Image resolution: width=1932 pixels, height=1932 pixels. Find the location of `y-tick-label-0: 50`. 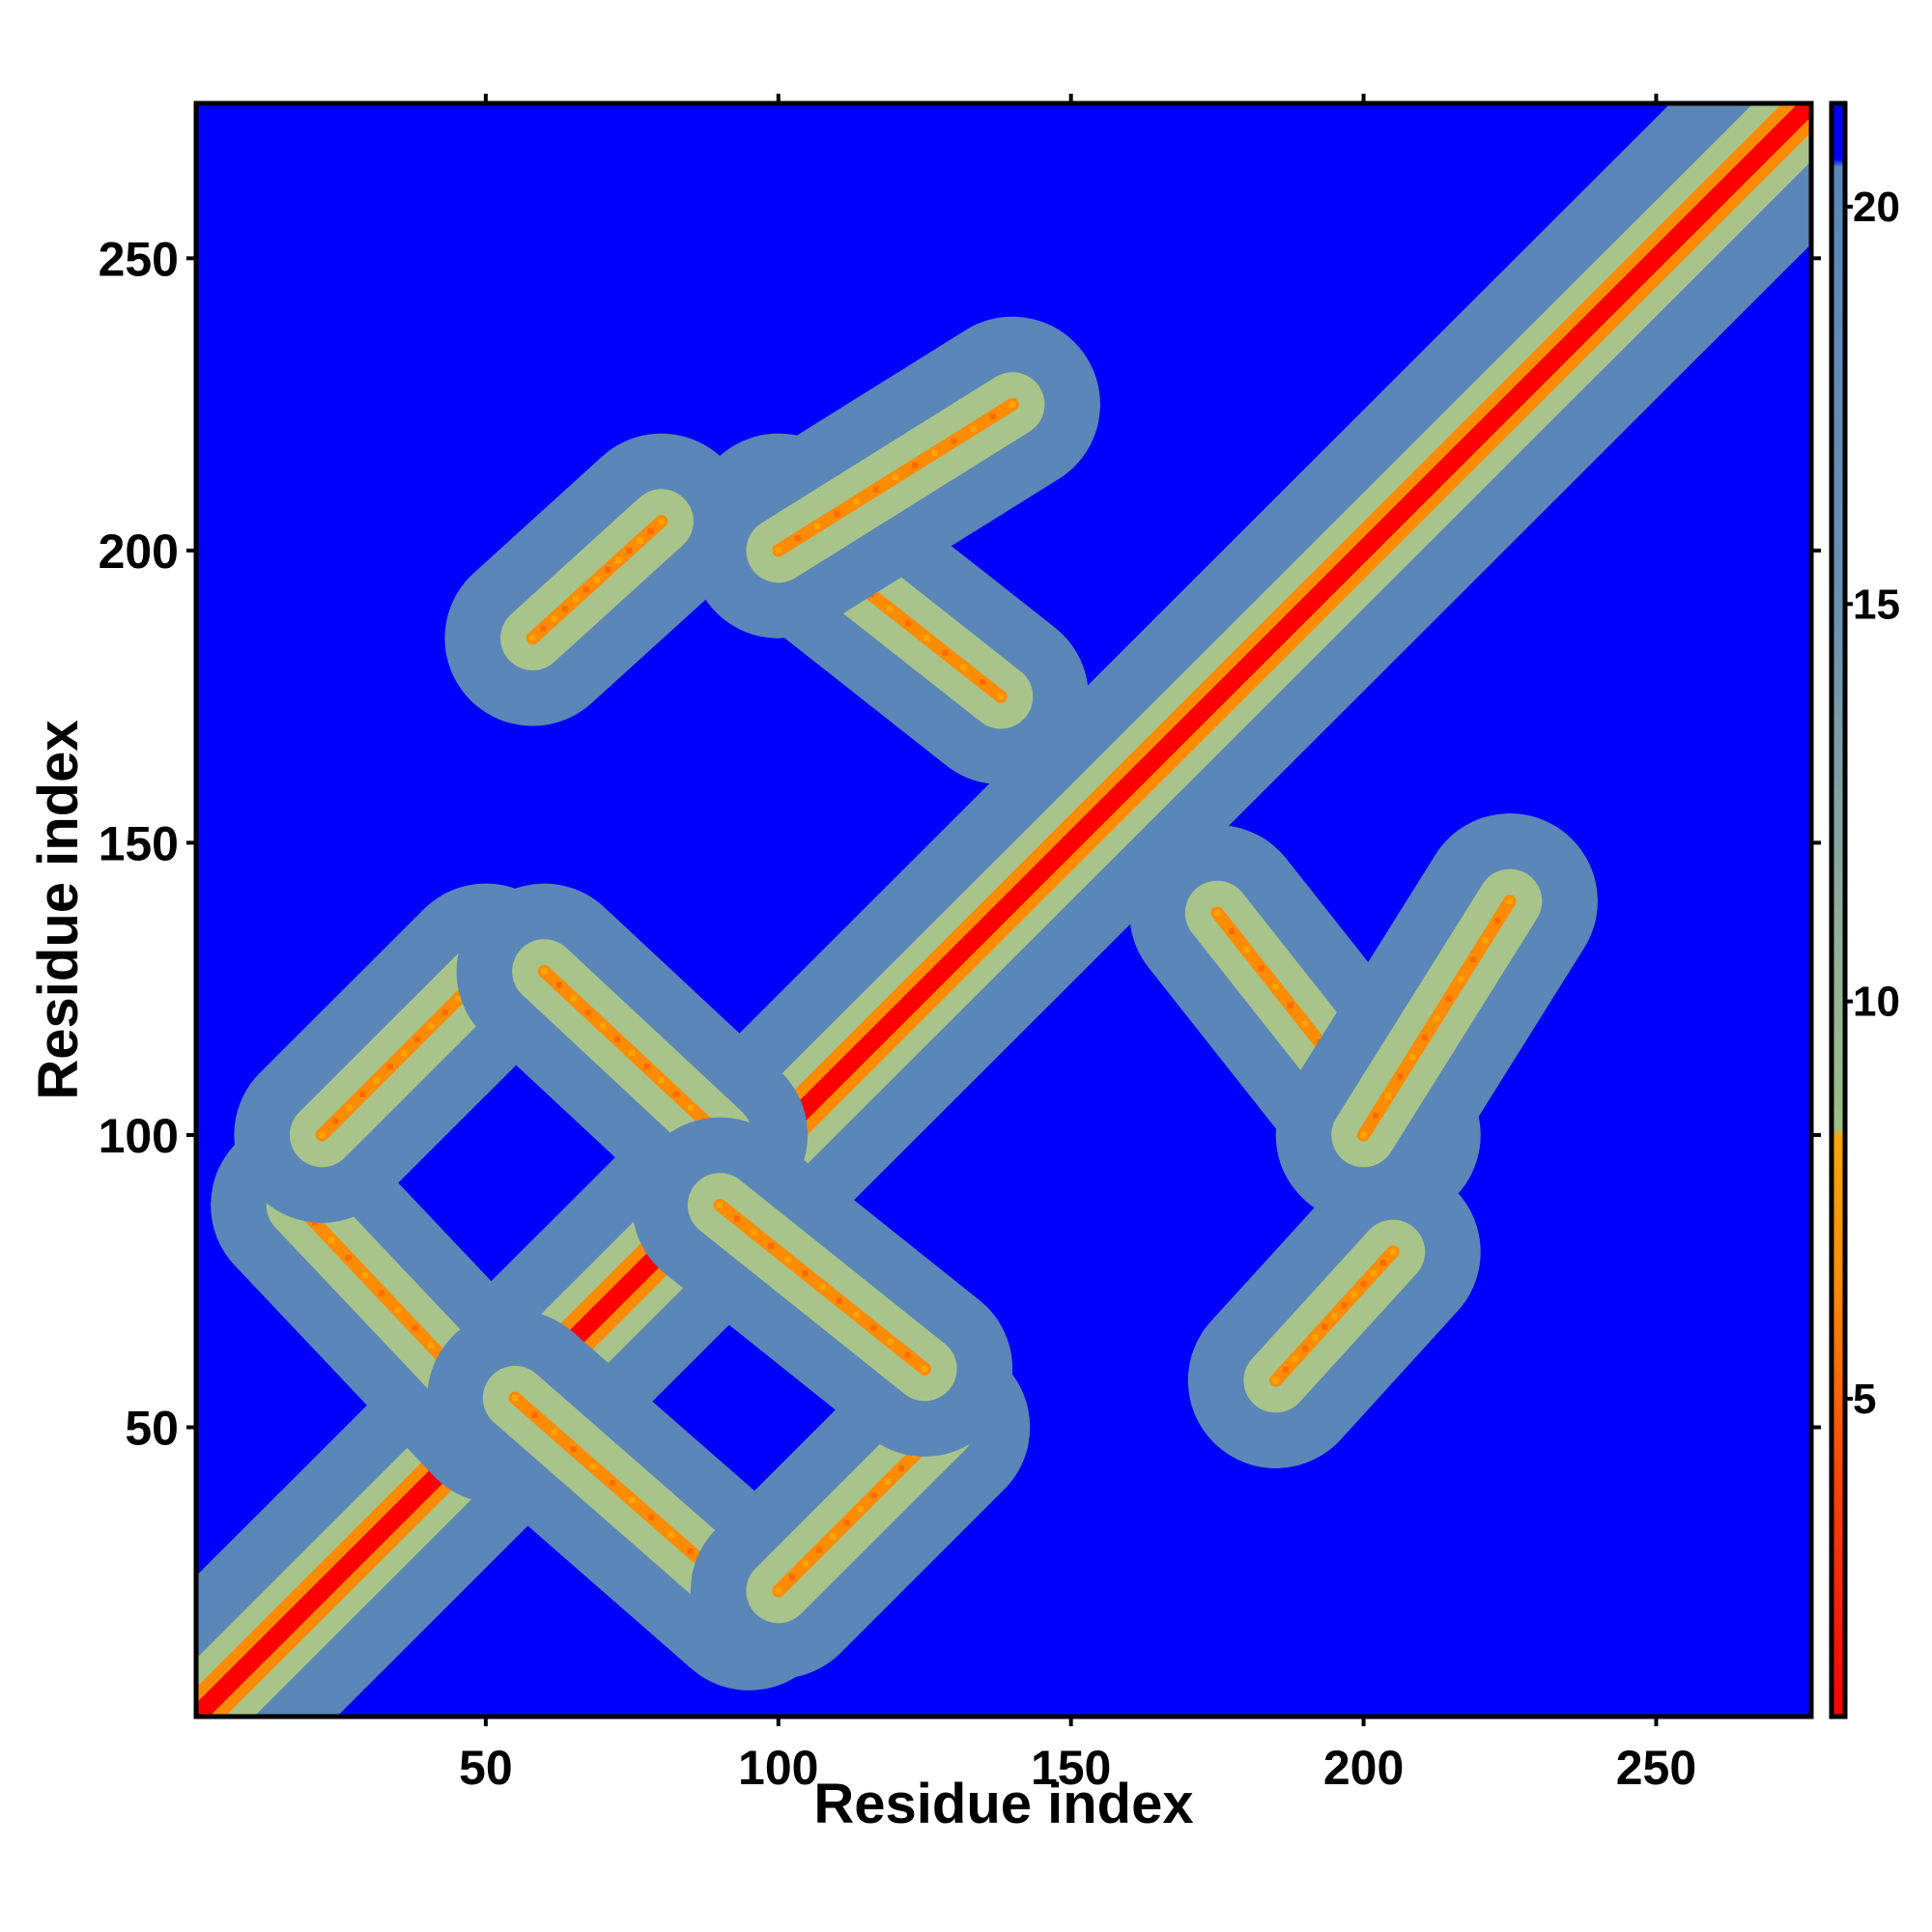

y-tick-label-0: 50 is located at coordinates (152, 1428).